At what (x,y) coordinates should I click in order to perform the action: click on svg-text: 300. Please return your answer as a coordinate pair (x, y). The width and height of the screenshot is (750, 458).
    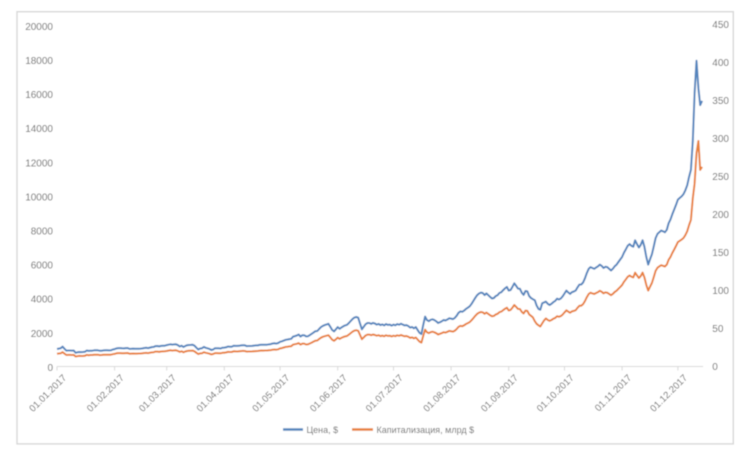
    Looking at the image, I should click on (720, 139).